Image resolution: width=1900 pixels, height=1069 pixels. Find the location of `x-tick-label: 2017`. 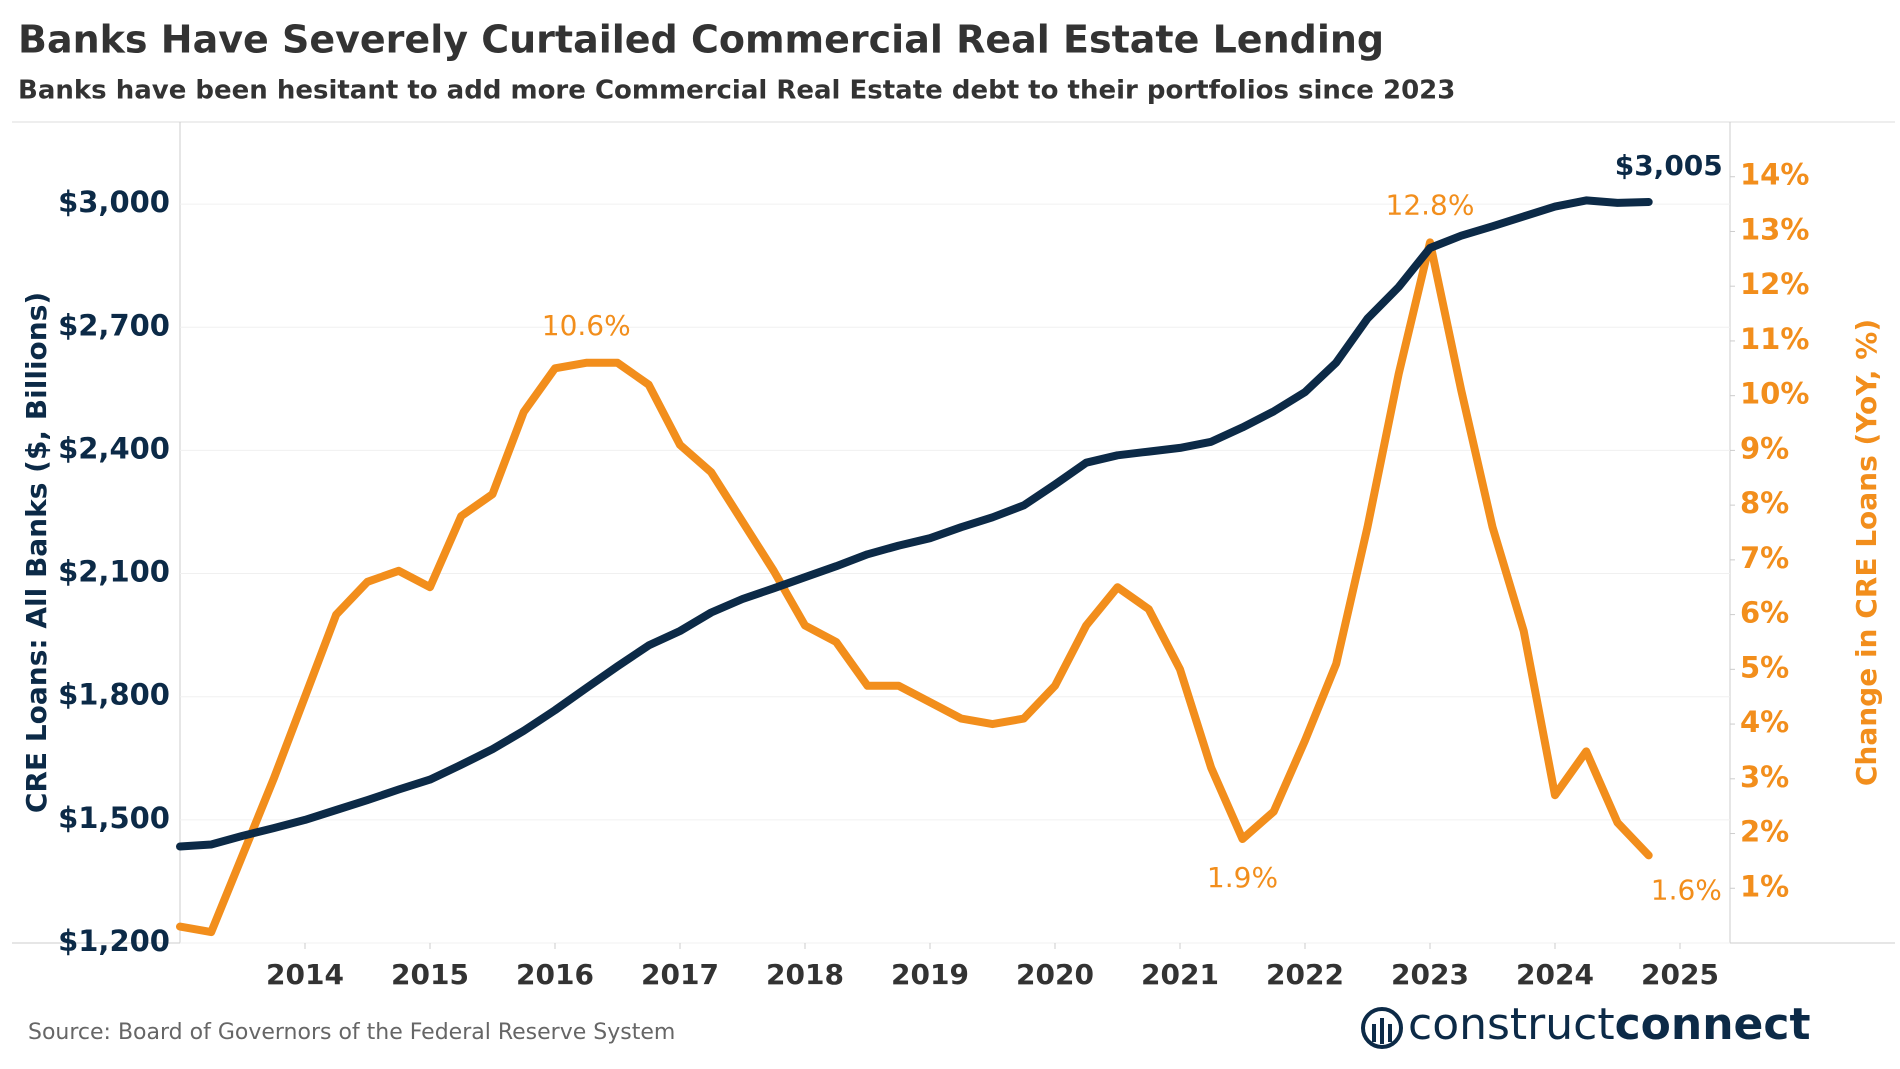

x-tick-label: 2017 is located at coordinates (680, 974).